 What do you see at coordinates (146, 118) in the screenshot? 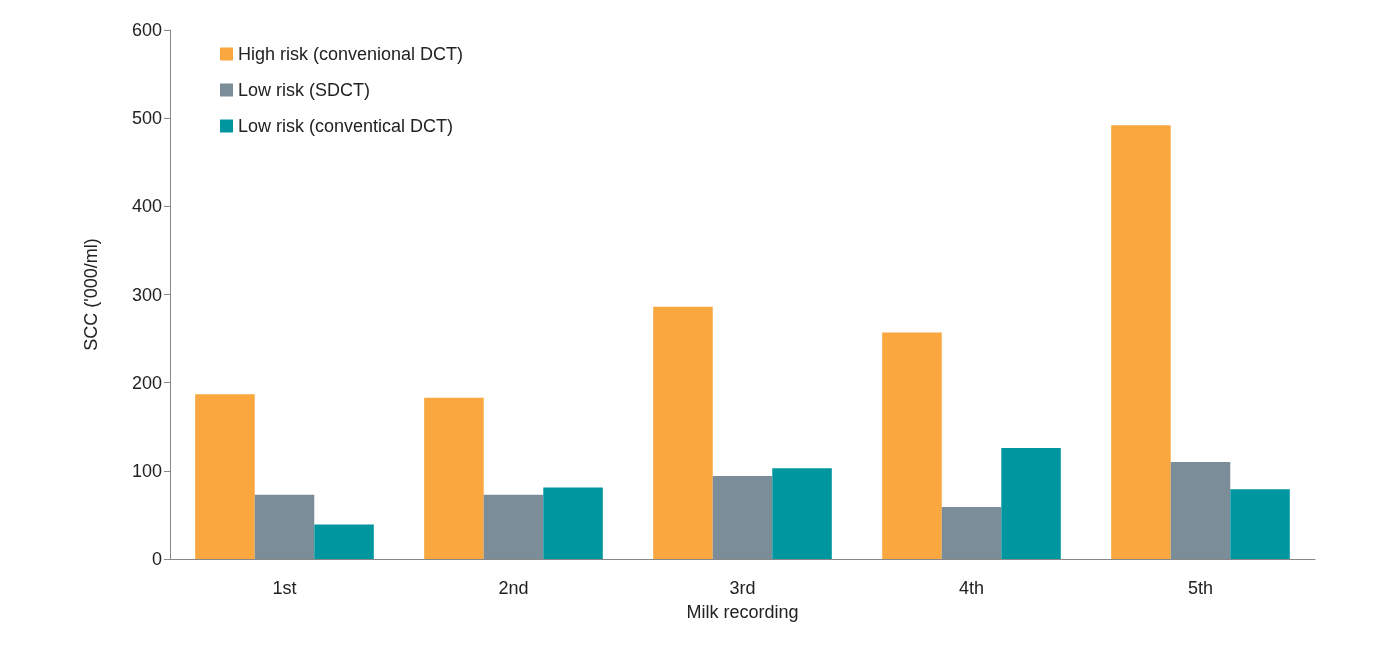
I see `y-tick-label: 500` at bounding box center [146, 118].